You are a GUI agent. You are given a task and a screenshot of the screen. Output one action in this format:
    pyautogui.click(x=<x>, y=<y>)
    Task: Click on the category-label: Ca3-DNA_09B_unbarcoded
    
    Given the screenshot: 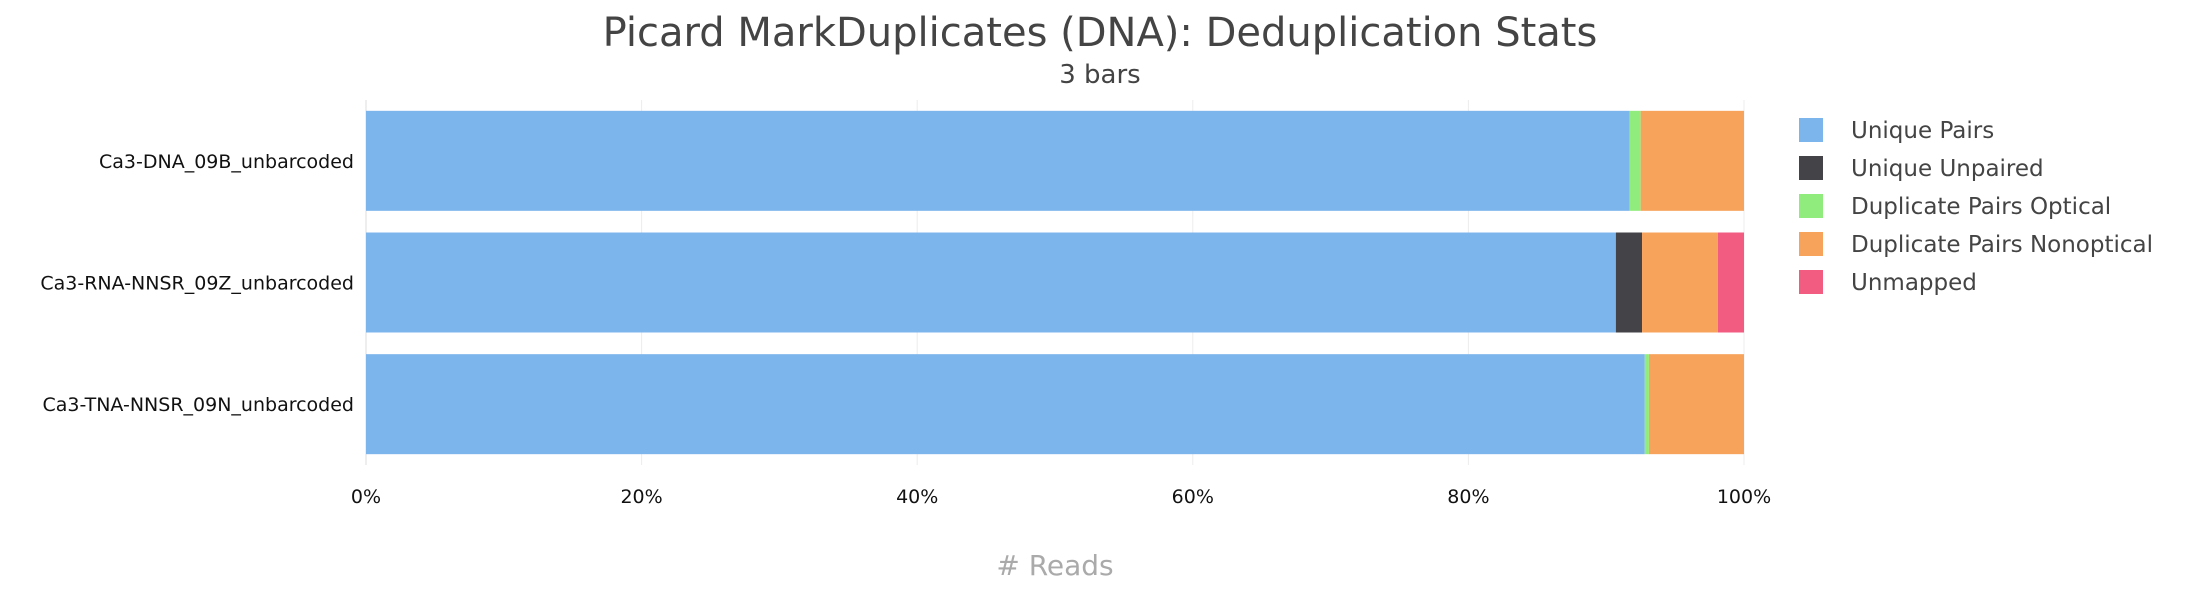 What is the action you would take?
    pyautogui.click(x=226, y=162)
    